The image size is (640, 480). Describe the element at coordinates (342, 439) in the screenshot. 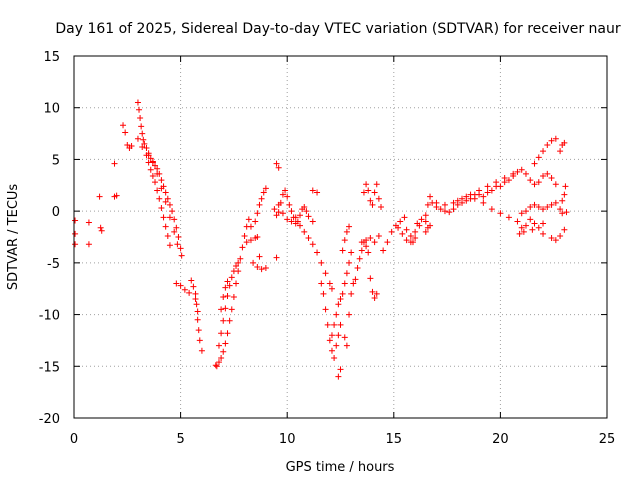

I see `x-tick-labels: 0 5 10 15 20 25` at that location.